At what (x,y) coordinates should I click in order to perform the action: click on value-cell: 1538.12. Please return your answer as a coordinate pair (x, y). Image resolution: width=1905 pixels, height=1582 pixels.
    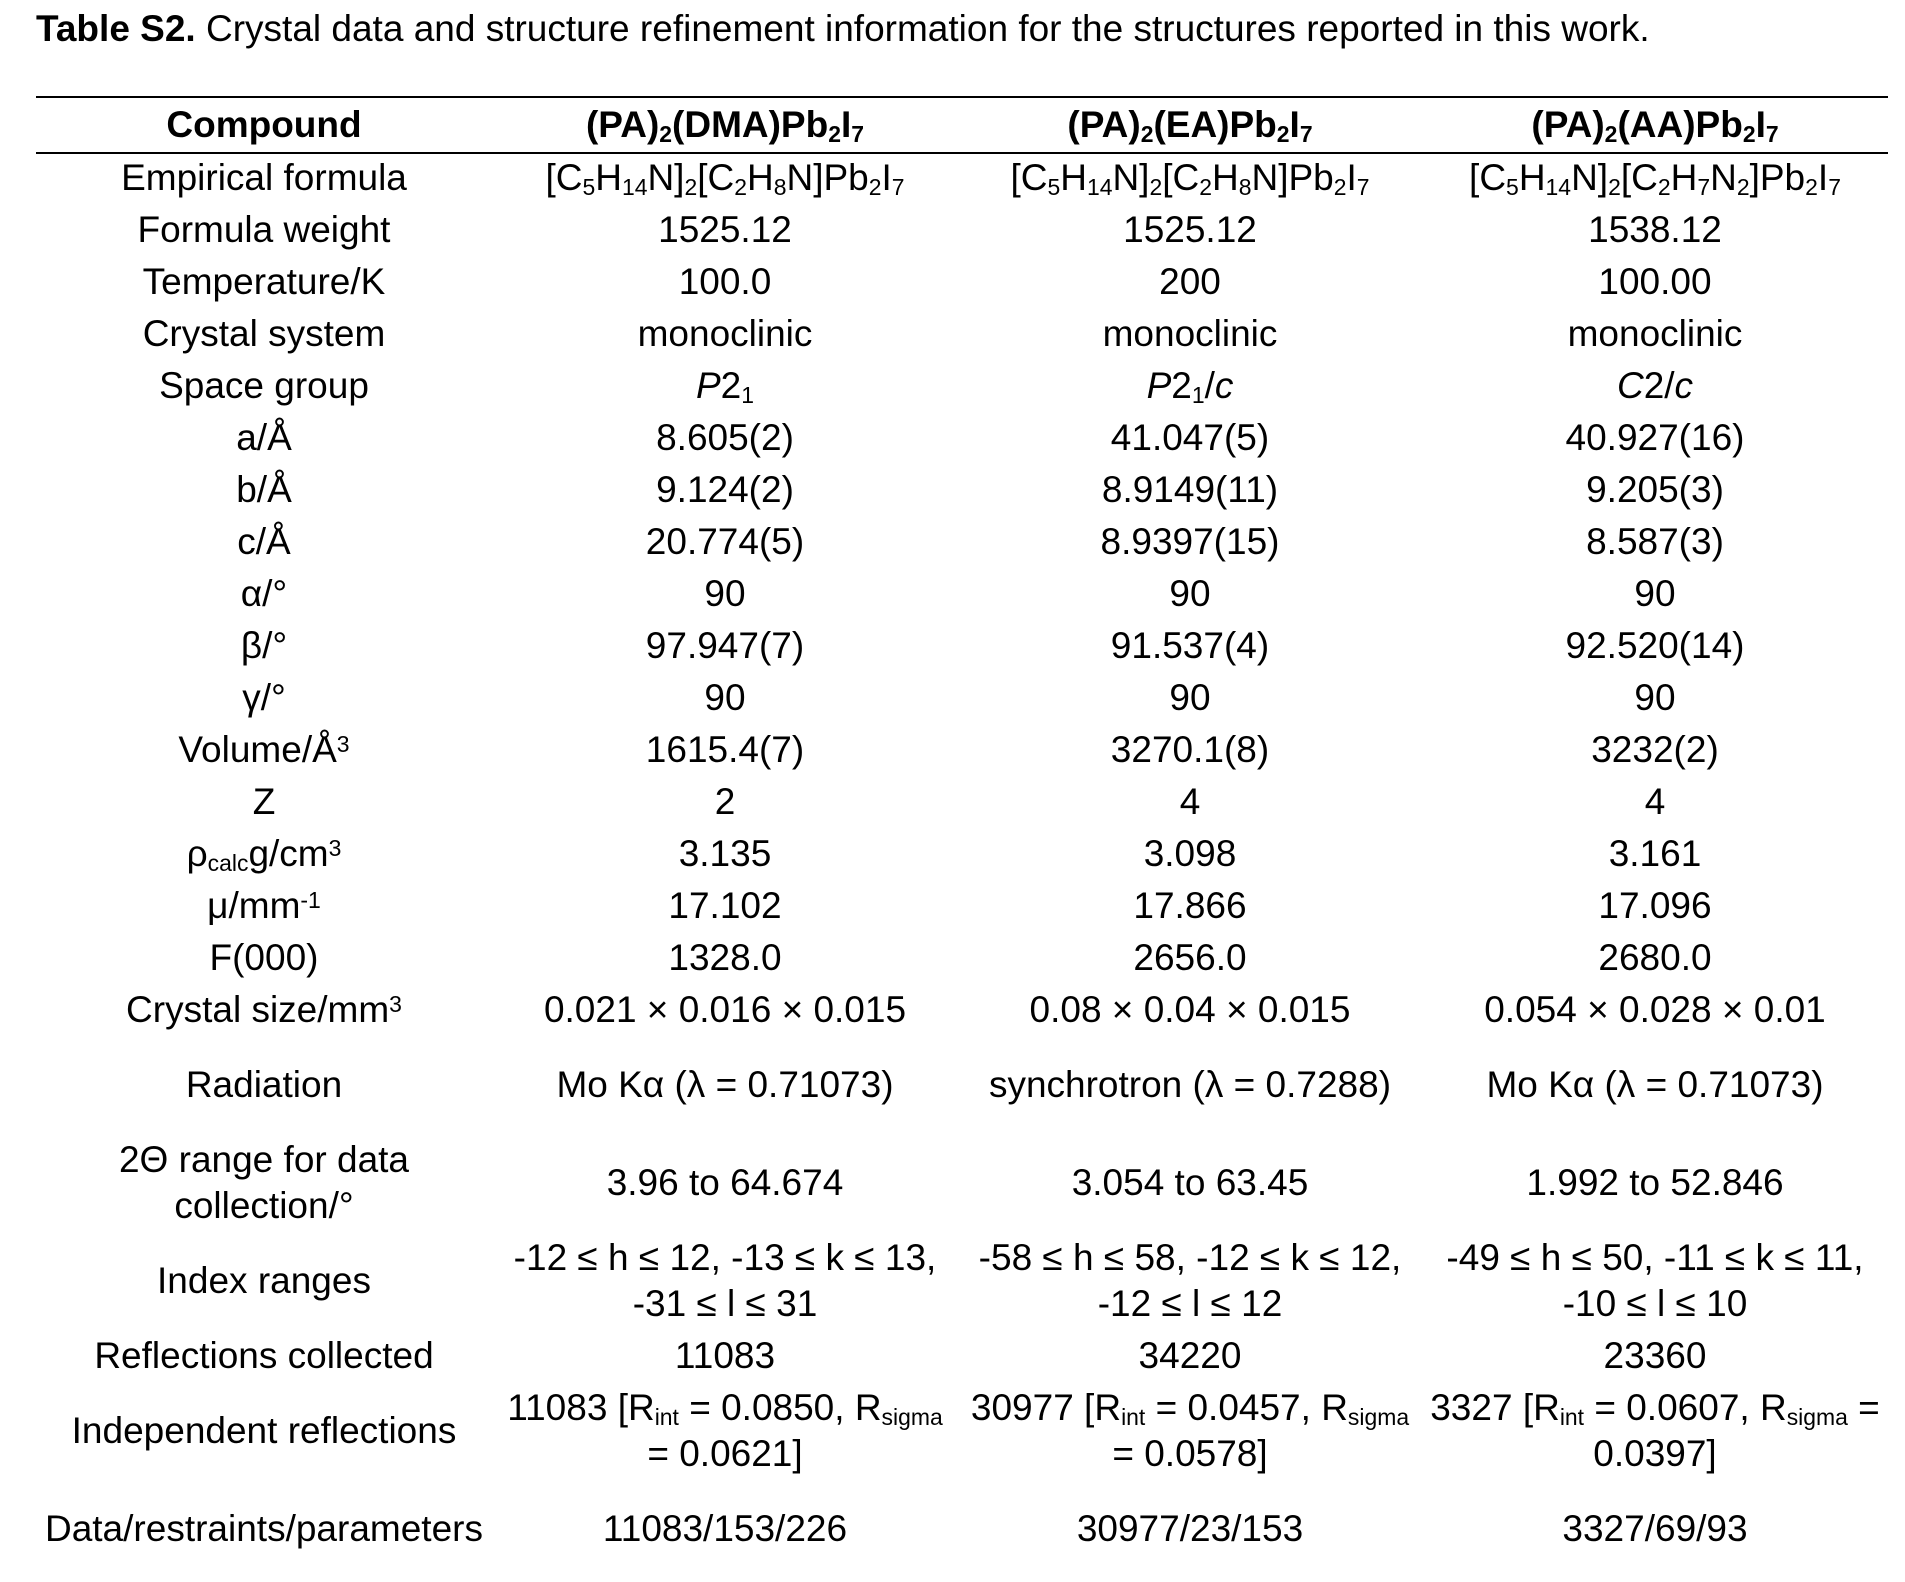
    Looking at the image, I should click on (1655, 229).